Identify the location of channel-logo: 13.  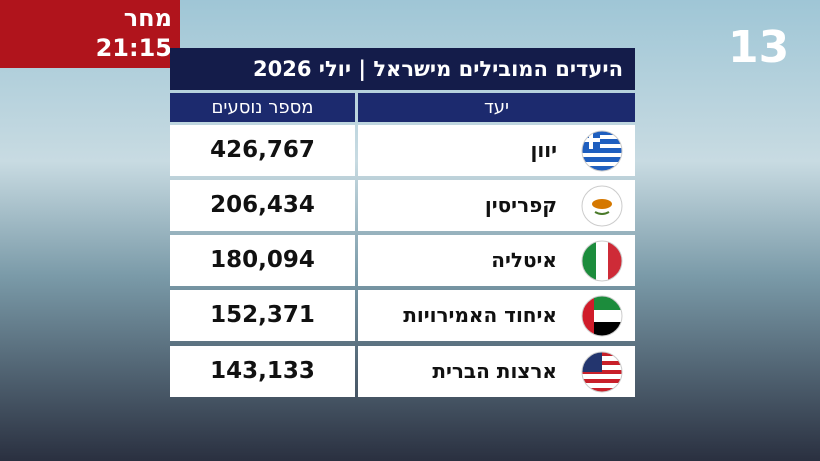
(759, 47).